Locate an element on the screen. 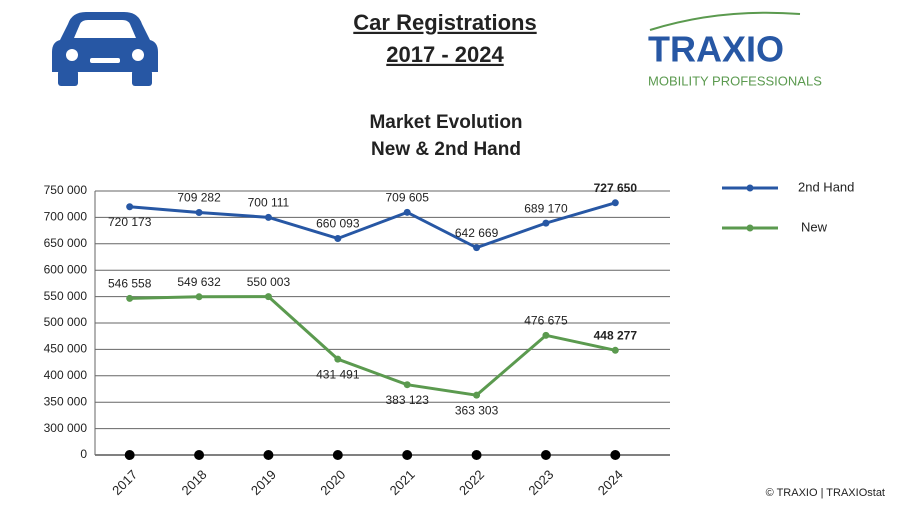  y-tick-label: 700 000 is located at coordinates (66, 217).